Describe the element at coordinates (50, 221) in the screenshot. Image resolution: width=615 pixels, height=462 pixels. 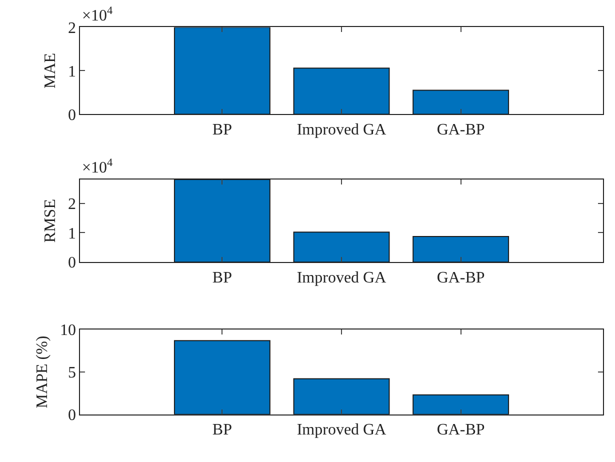
I see `y-axis-title: RMSE` at that location.